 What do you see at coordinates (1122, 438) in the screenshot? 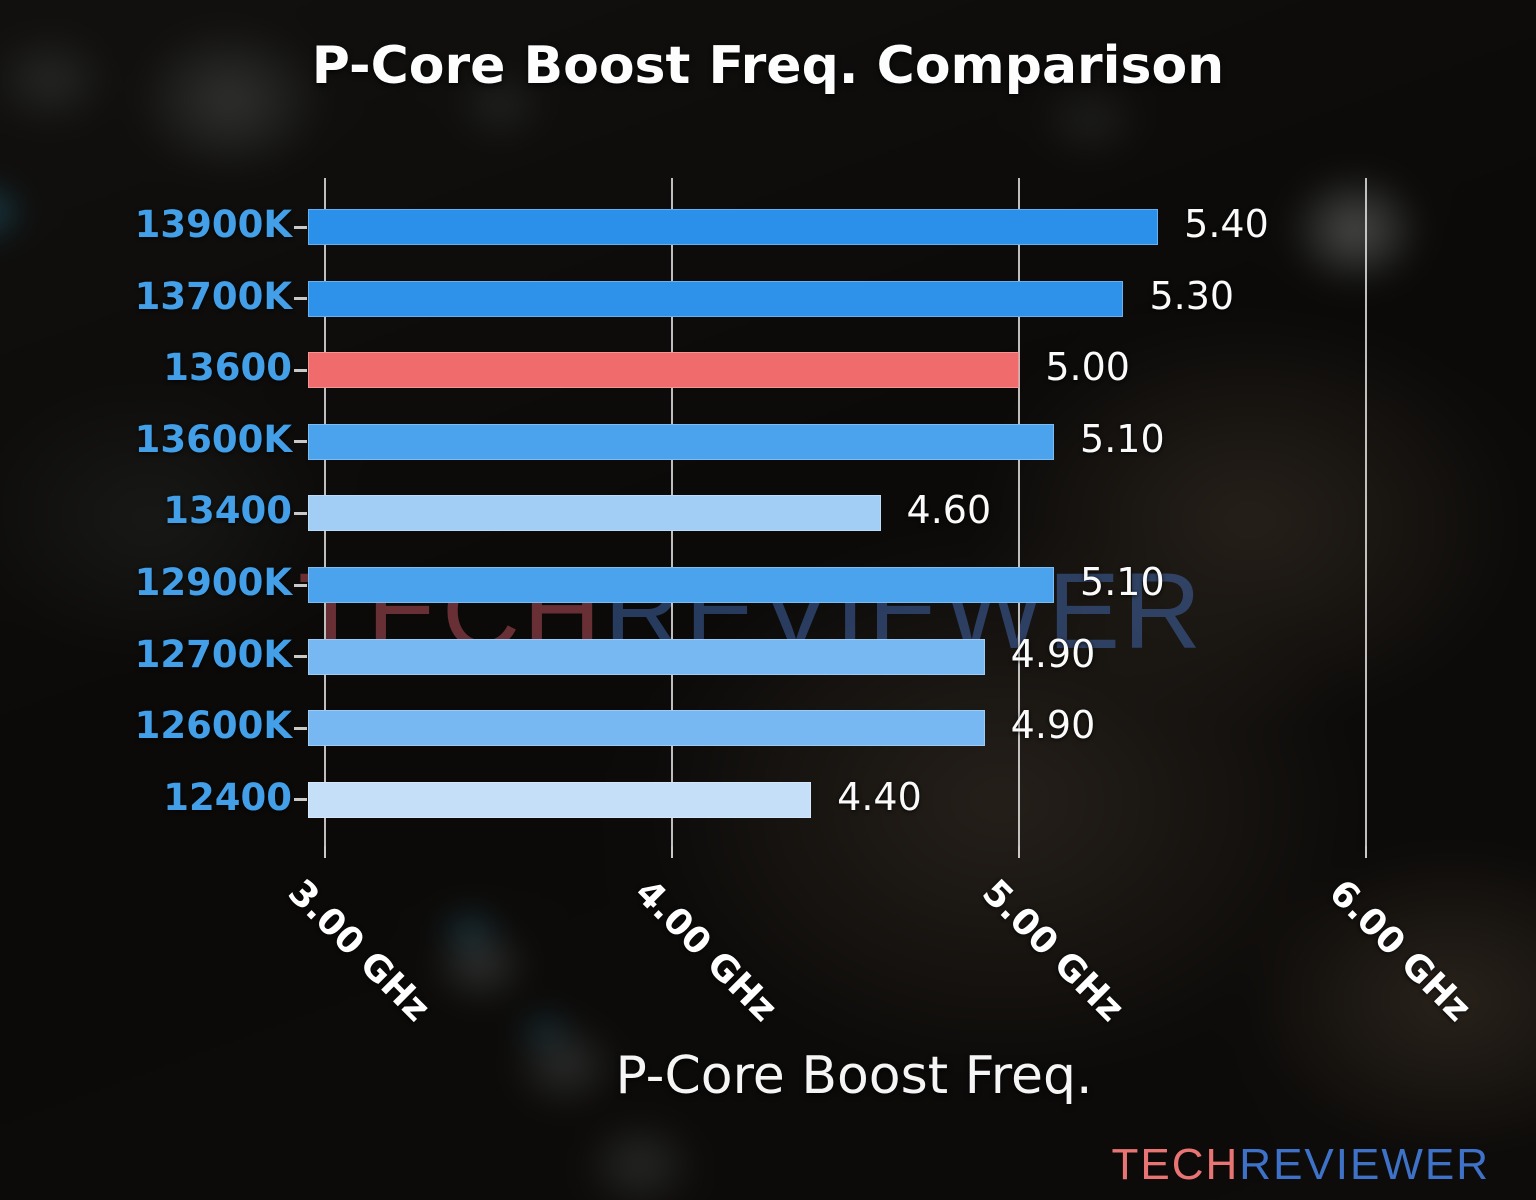
I see `value-label-13600k: 5.10` at bounding box center [1122, 438].